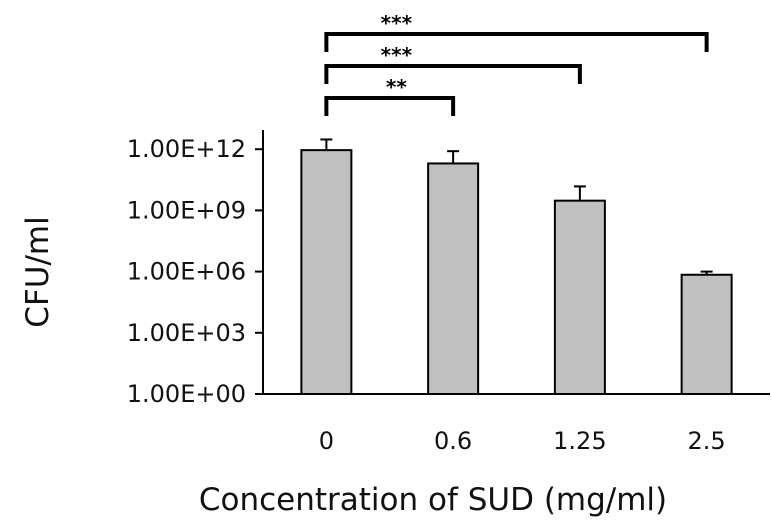  What do you see at coordinates (326, 441) in the screenshot?
I see `x-tick-label: 0` at bounding box center [326, 441].